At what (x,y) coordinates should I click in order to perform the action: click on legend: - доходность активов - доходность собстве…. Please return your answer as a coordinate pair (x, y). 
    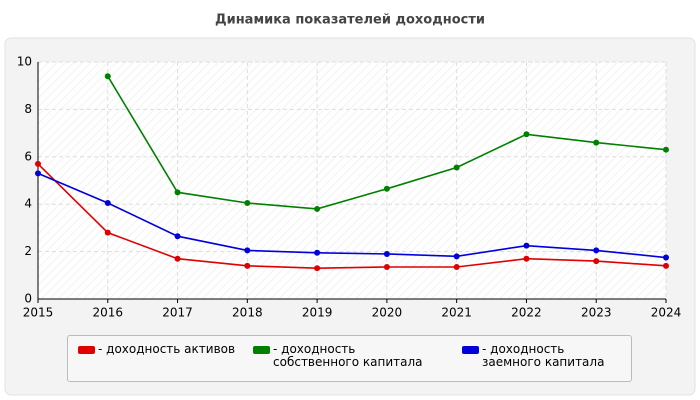
    Looking at the image, I should click on (349, 358).